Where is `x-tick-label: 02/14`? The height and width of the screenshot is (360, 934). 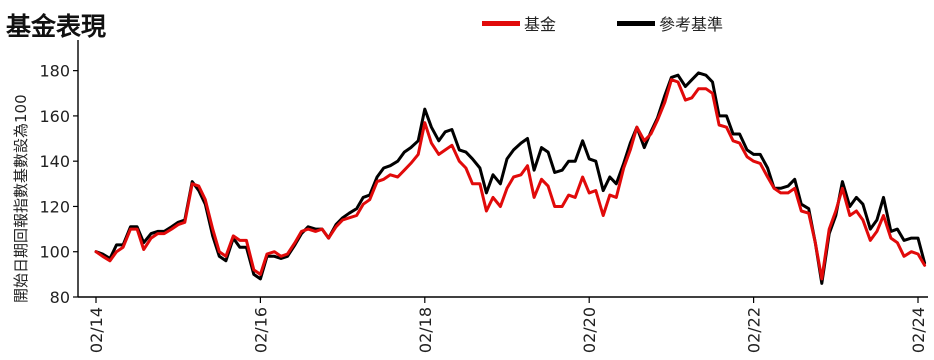 x-tick-label: 02/14 is located at coordinates (96, 330).